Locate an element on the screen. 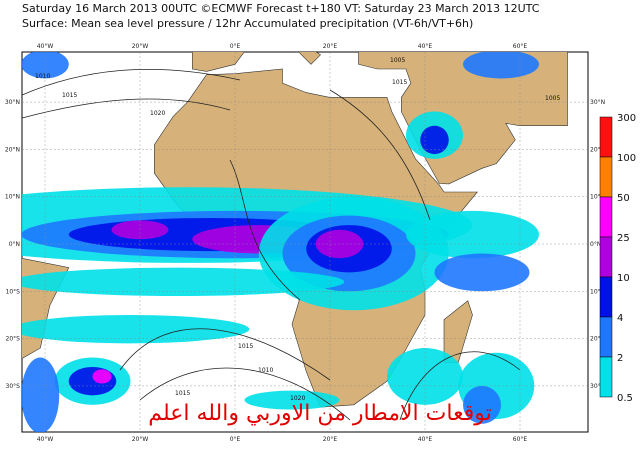 The image size is (640, 450). colorbar-label: 2 is located at coordinates (620, 358).